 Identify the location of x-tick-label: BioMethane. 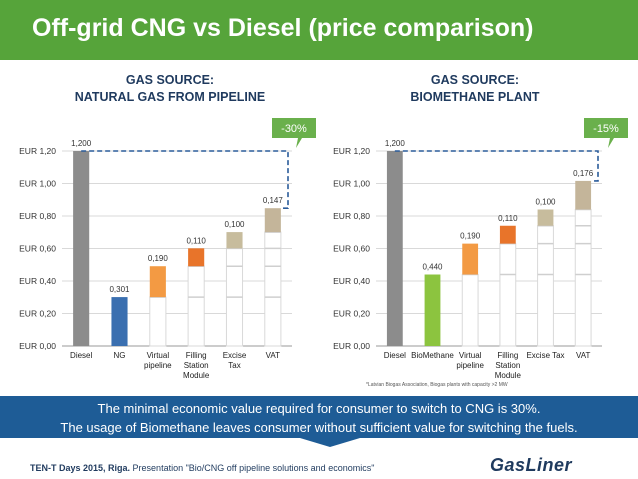
(432, 355).